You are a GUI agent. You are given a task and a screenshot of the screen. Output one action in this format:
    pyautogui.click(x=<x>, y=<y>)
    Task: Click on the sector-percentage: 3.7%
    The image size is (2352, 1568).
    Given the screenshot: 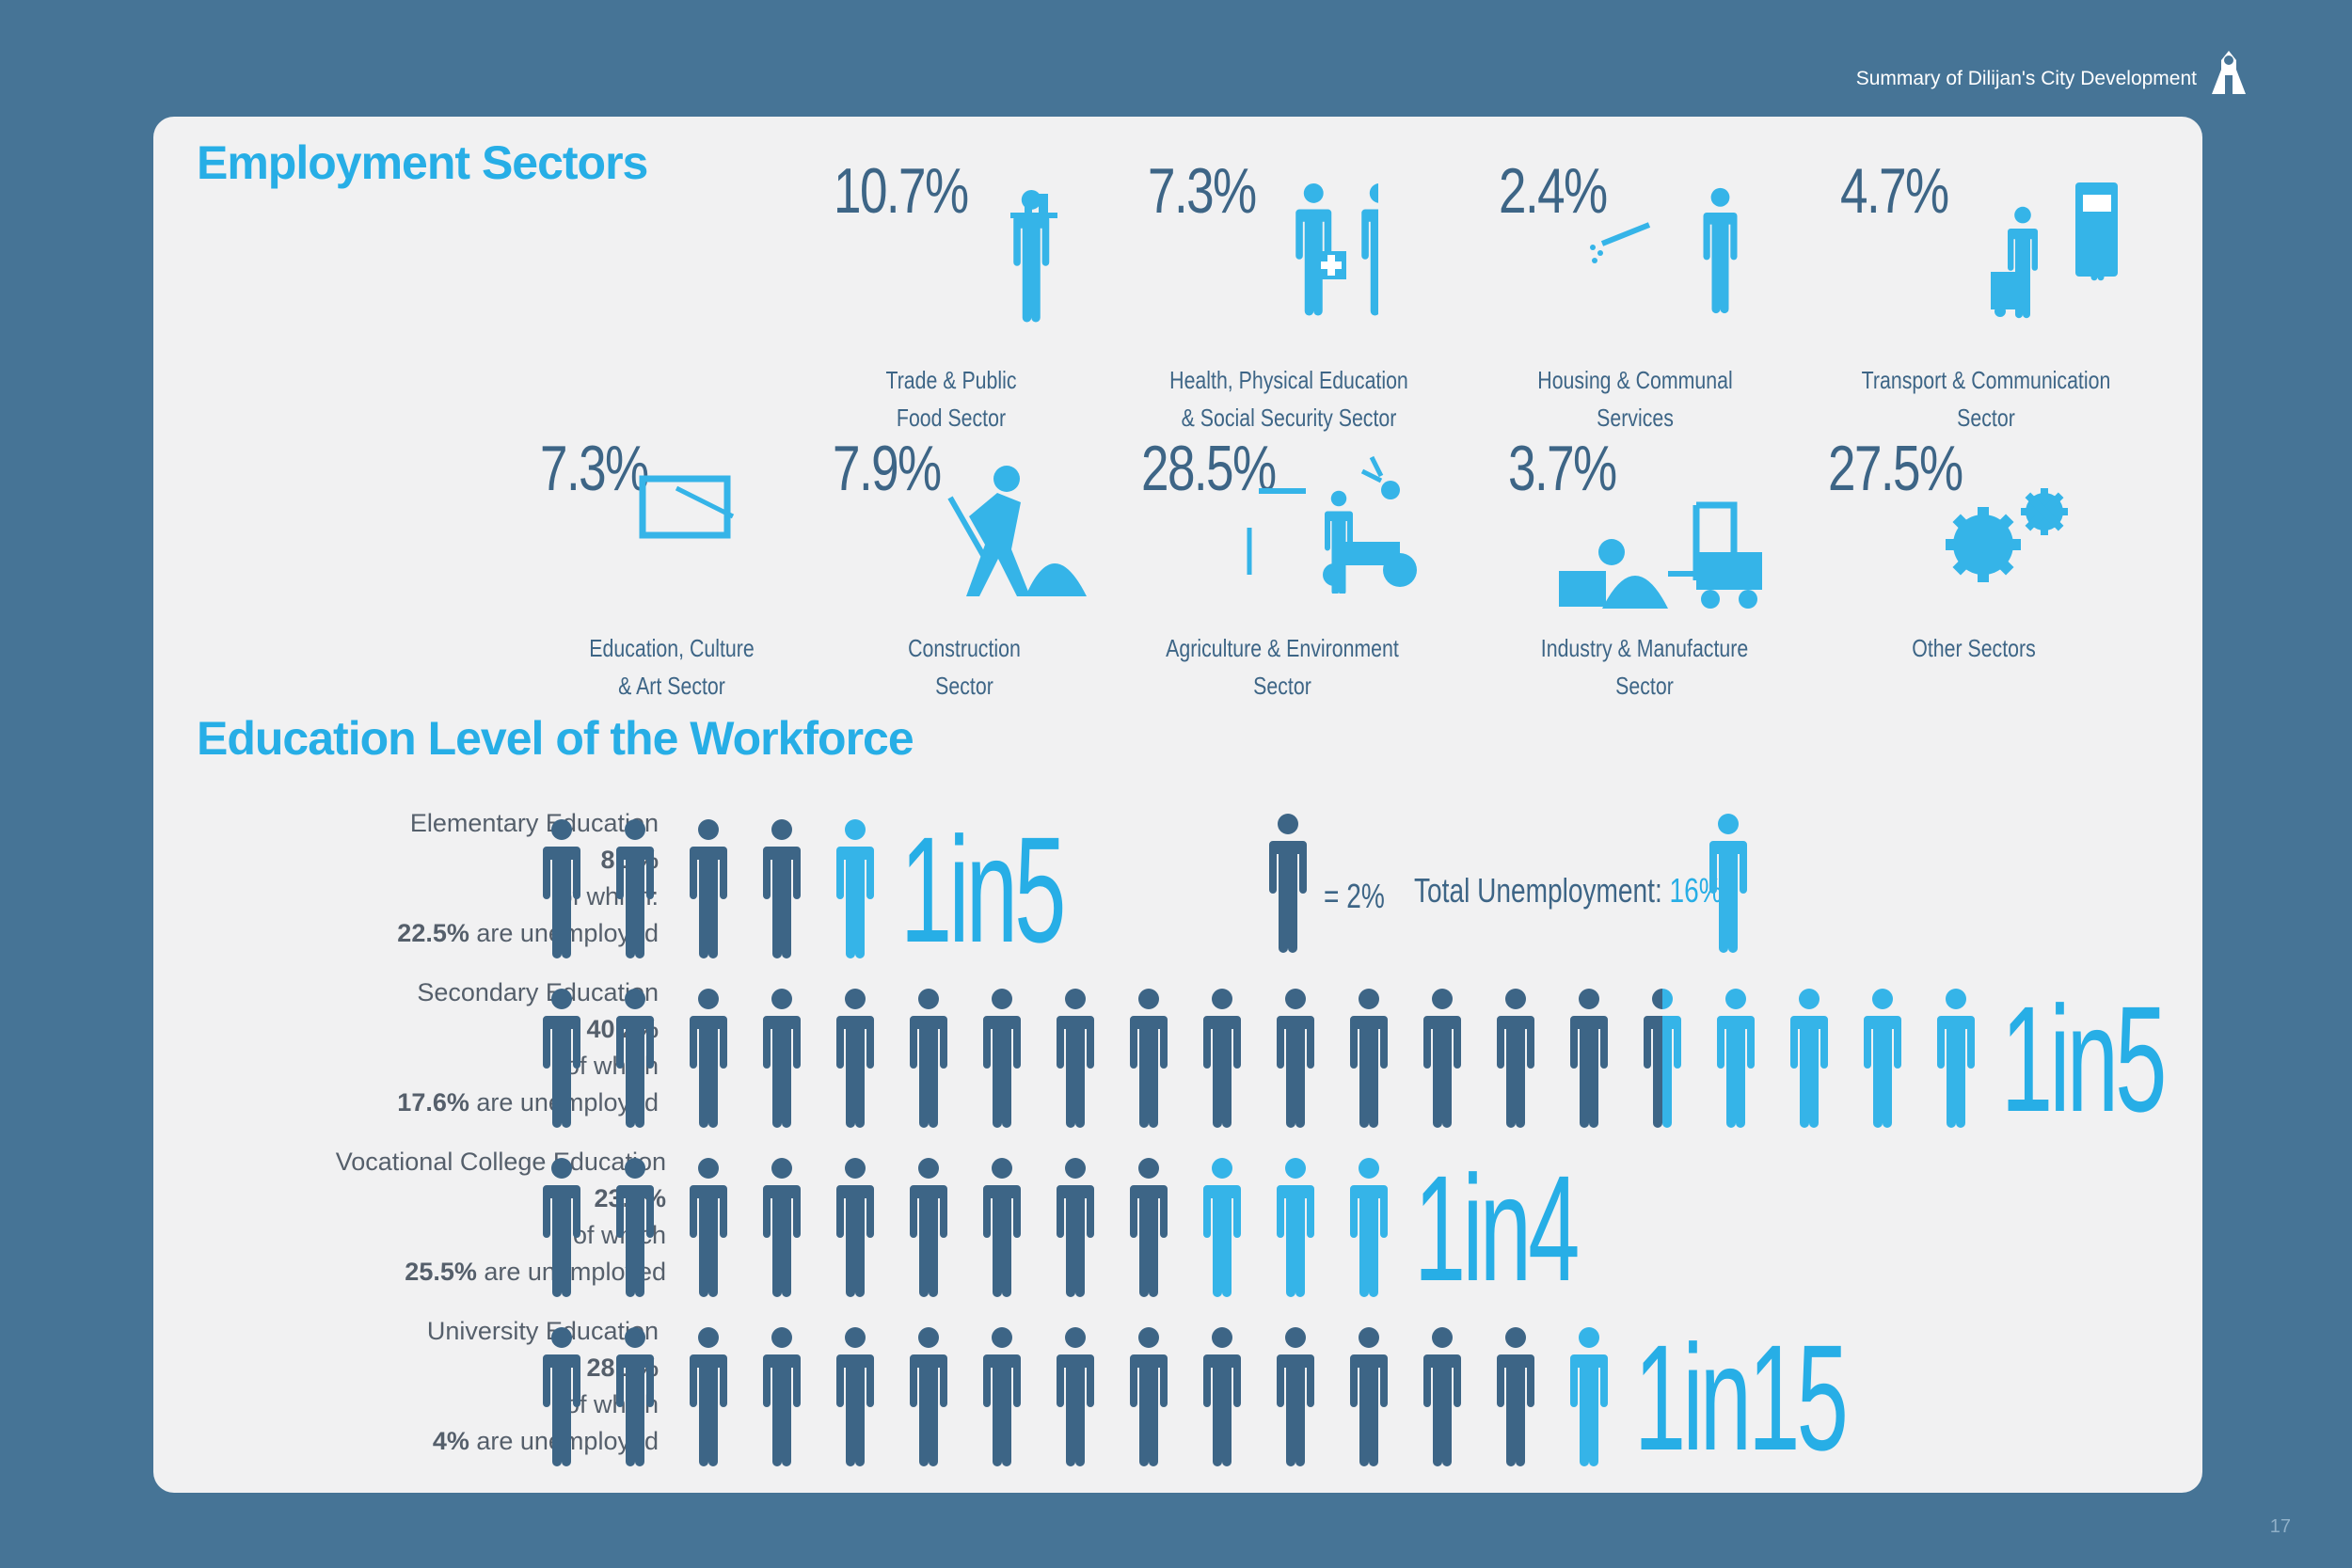 What is the action you would take?
    pyautogui.click(x=1562, y=468)
    